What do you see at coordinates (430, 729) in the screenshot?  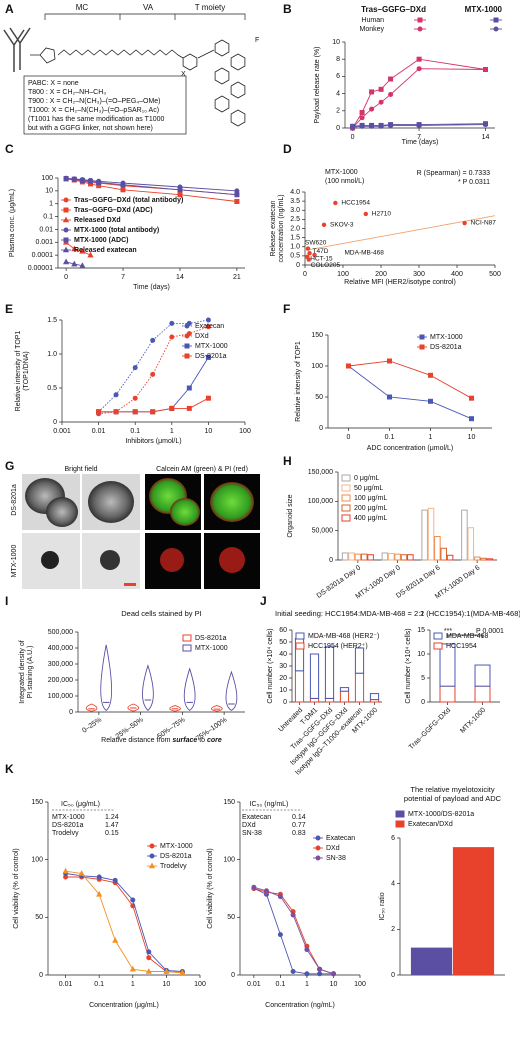 I see `x-tick-label: Tras–GGFG–DXd` at bounding box center [430, 729].